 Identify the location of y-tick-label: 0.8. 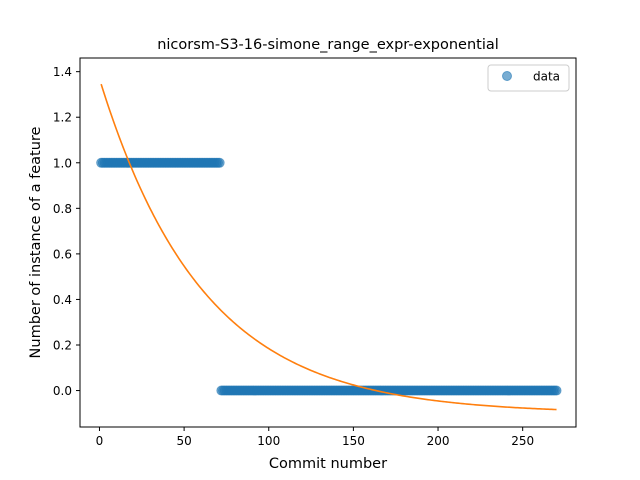
(62, 209).